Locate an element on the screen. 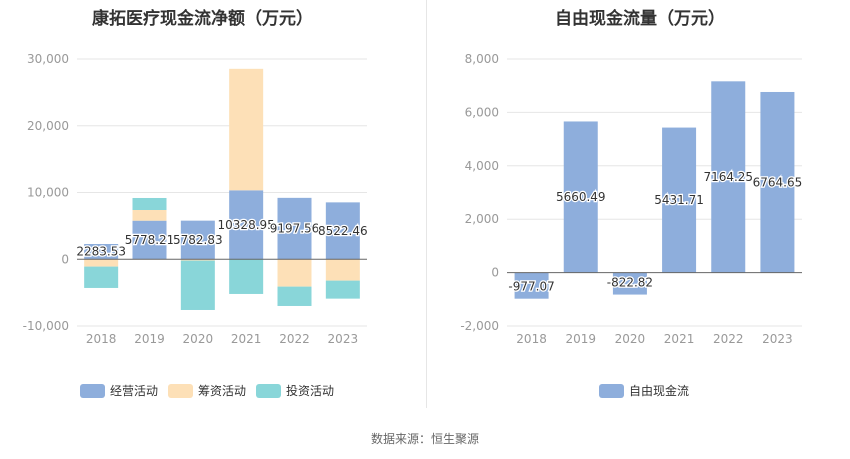 The width and height of the screenshot is (850, 459). right-chart-title: 自由现金流量（万元） is located at coordinates (640, 19).